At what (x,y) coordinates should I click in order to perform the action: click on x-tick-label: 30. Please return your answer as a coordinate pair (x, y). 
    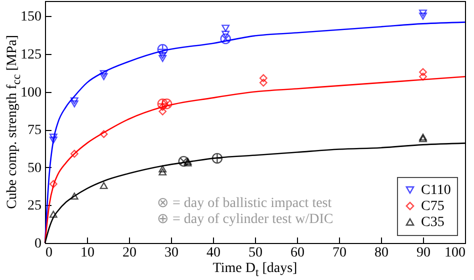
    Looking at the image, I should click on (171, 253).